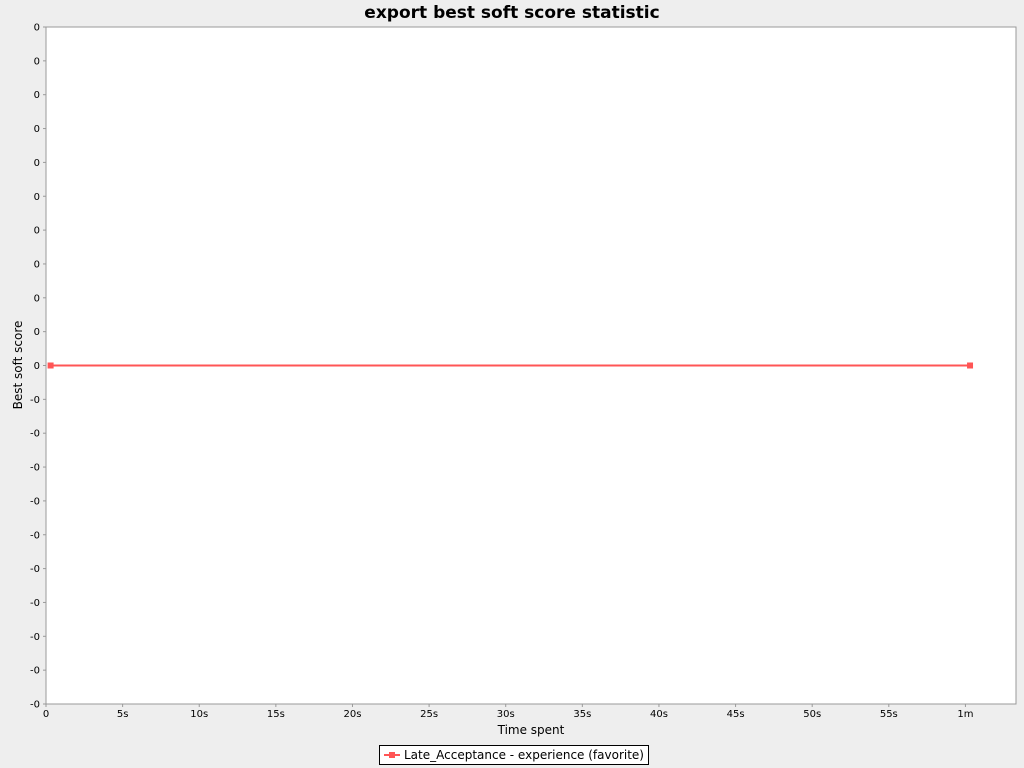  Describe the element at coordinates (18, 365) in the screenshot. I see `y-axis-label: Best soft score` at that location.